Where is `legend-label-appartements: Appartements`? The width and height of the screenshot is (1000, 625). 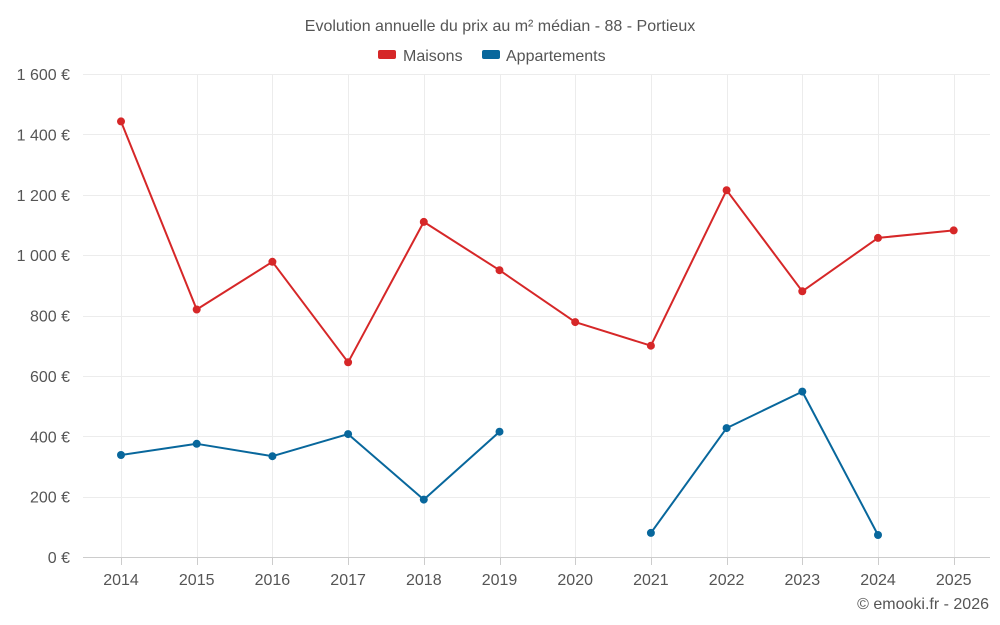 legend-label-appartements: Appartements is located at coordinates (556, 56).